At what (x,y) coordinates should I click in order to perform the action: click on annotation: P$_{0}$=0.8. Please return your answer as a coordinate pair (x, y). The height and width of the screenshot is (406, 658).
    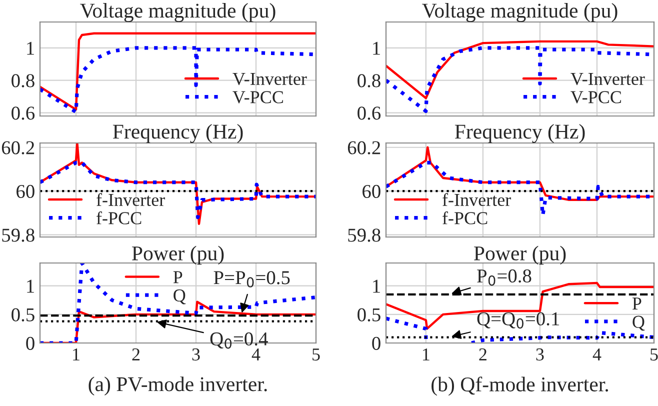
    Looking at the image, I should click on (504, 277).